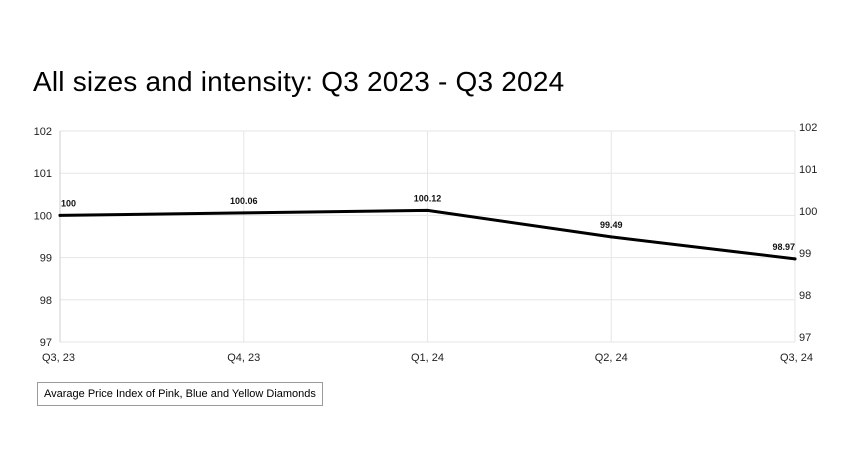 Image resolution: width=847 pixels, height=476 pixels. What do you see at coordinates (43, 216) in the screenshot?
I see `y-tick-left-100: 100` at bounding box center [43, 216].